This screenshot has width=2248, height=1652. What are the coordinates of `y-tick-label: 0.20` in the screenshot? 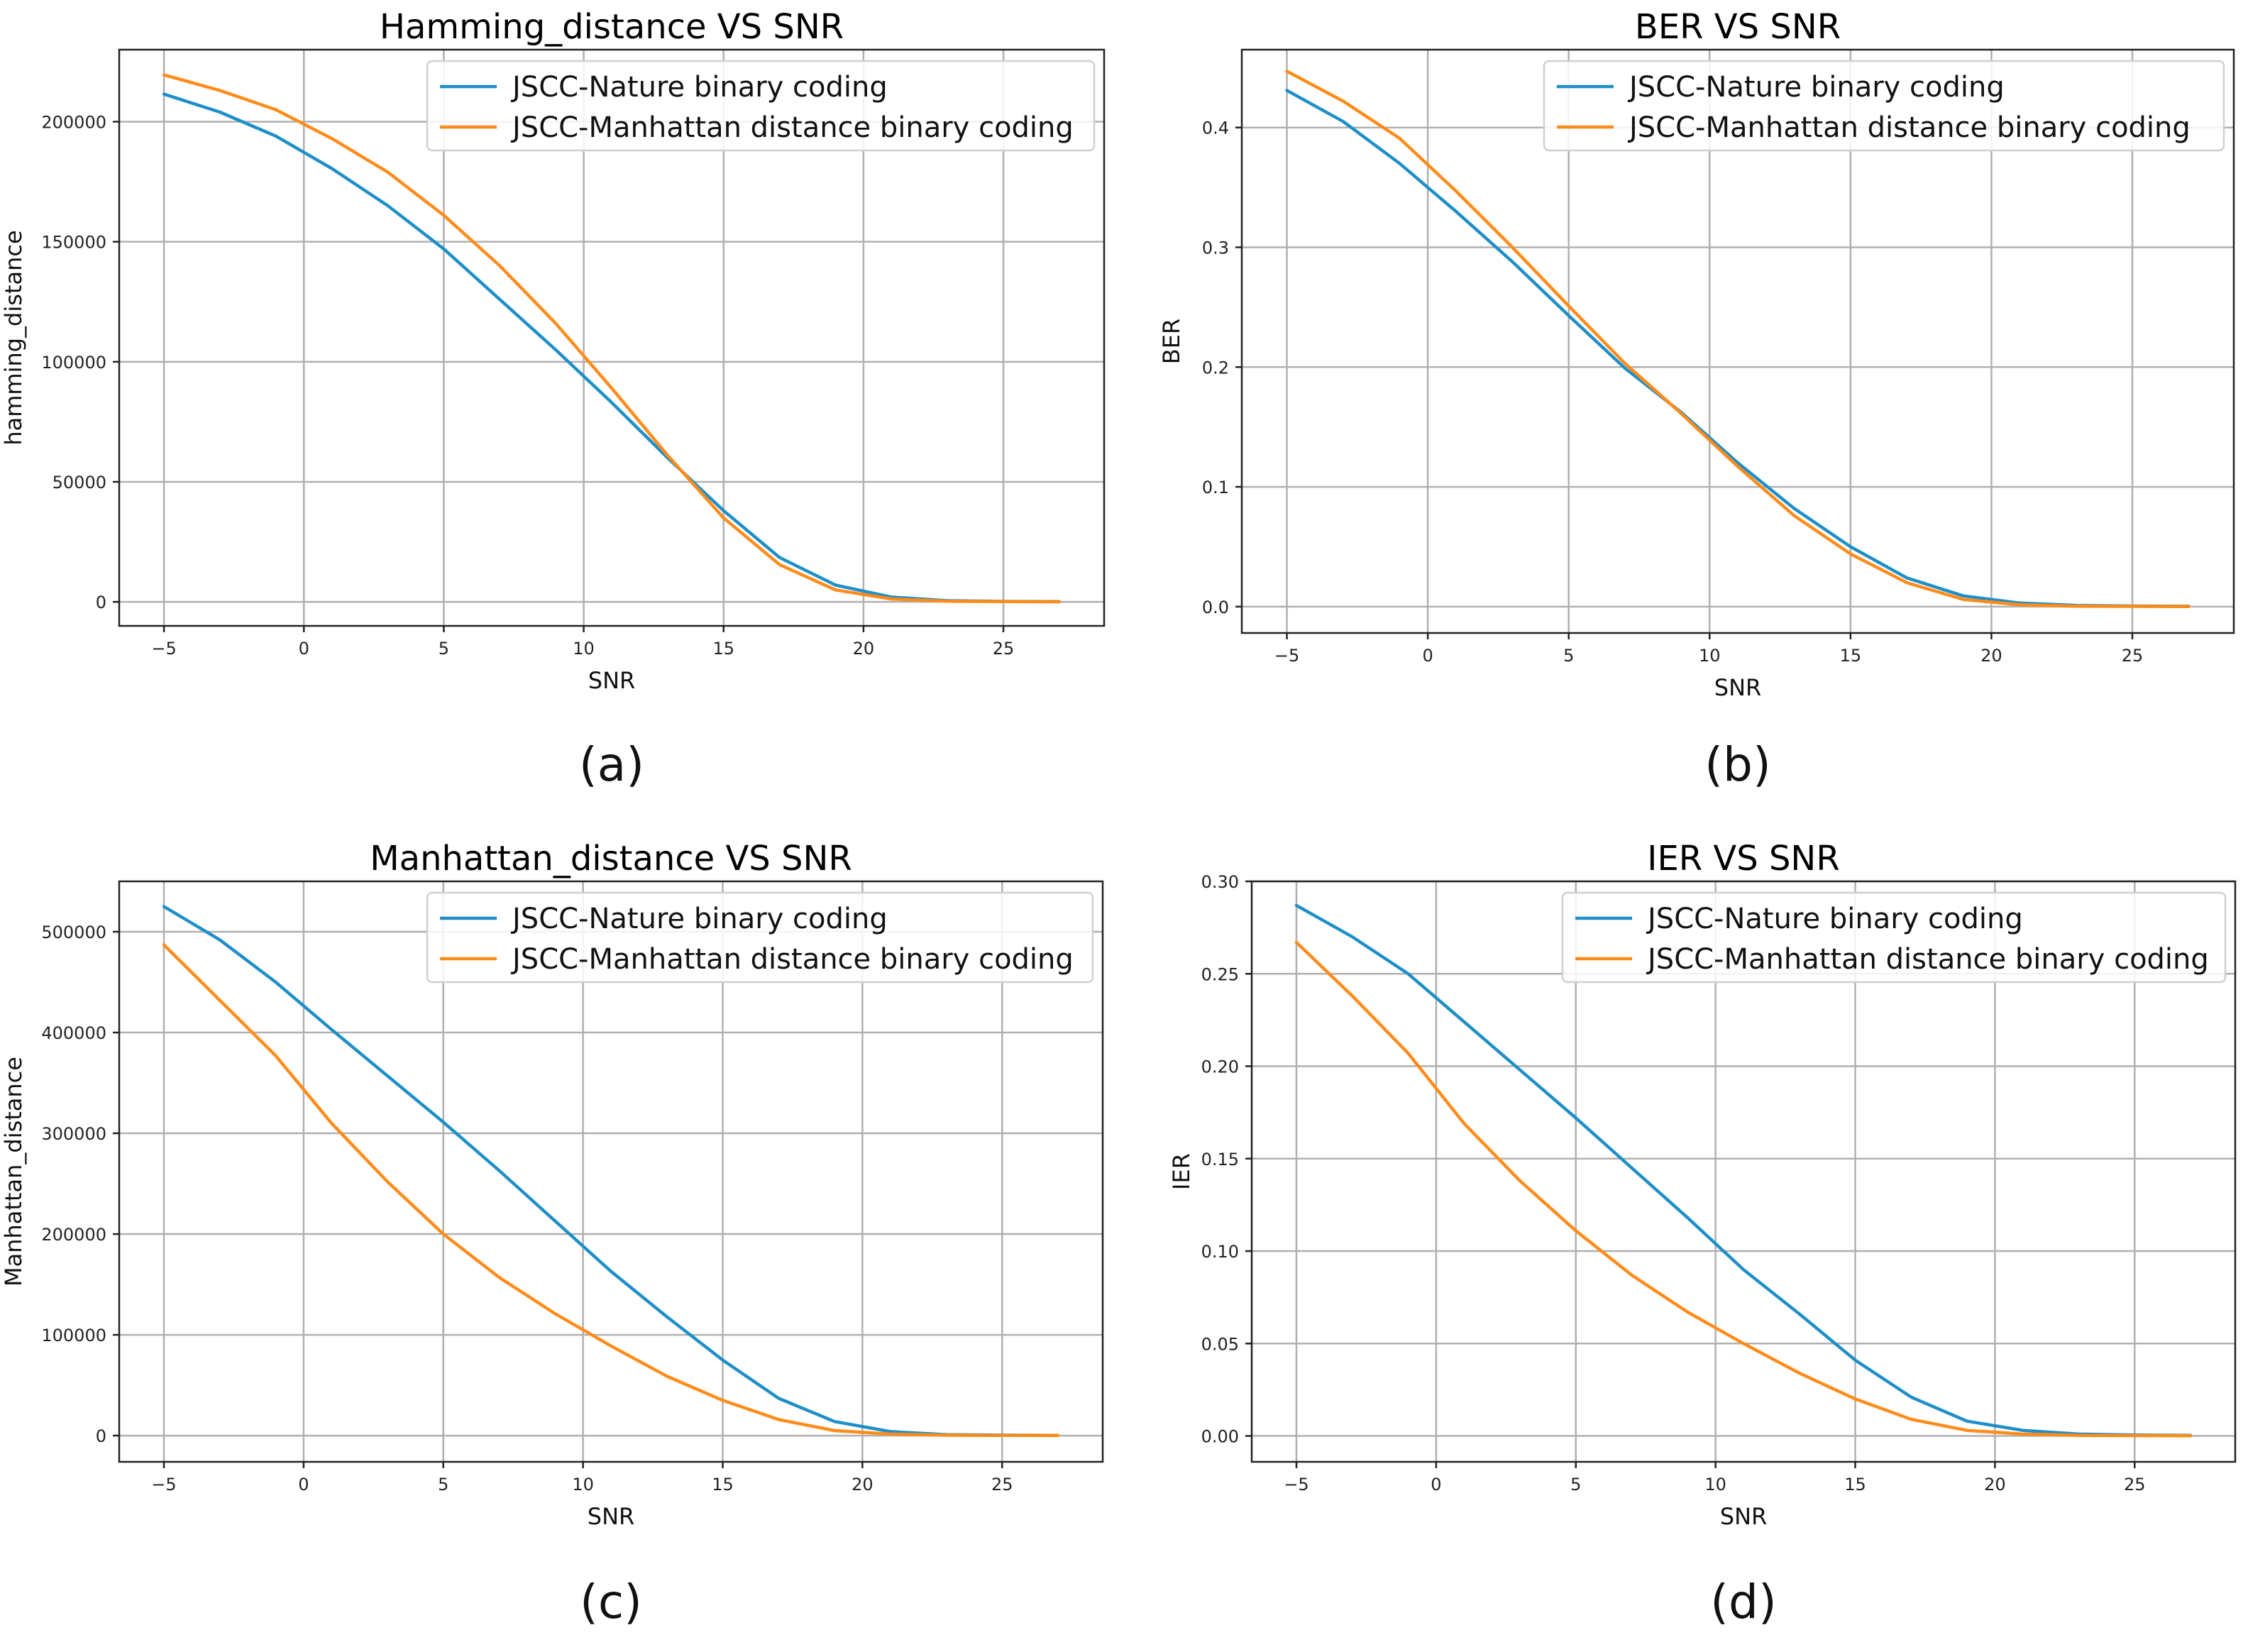 It's located at (1220, 1067).